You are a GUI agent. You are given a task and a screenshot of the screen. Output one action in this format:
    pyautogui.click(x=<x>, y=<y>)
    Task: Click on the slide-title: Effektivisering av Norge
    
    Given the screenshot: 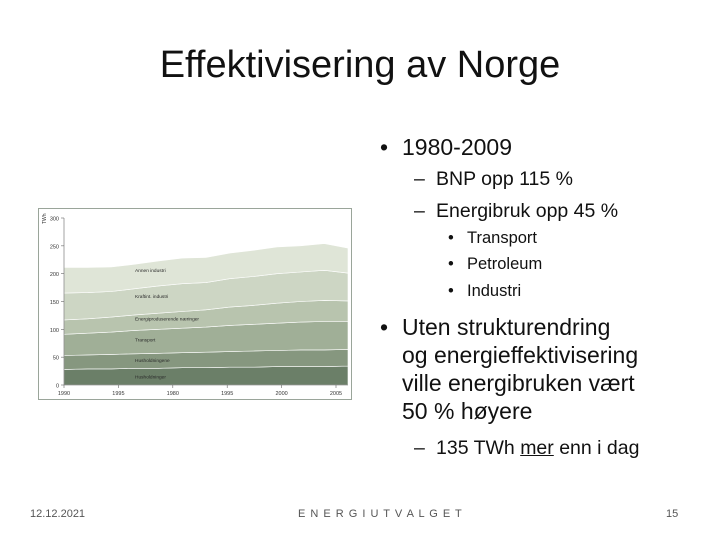 What is the action you would take?
    pyautogui.click(x=360, y=65)
    